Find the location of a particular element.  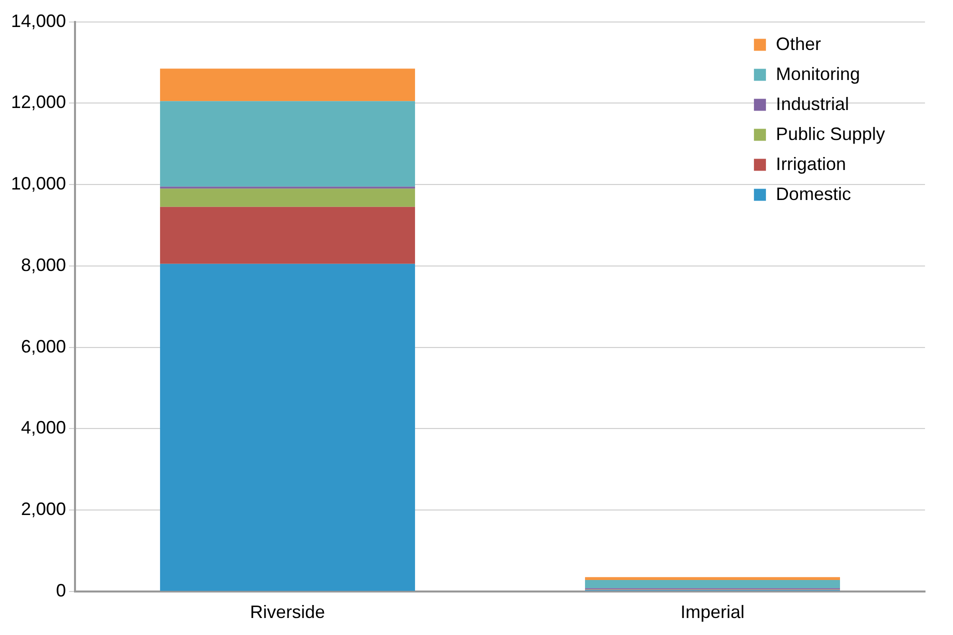

y-tick-label: 4,000 is located at coordinates (43, 428).